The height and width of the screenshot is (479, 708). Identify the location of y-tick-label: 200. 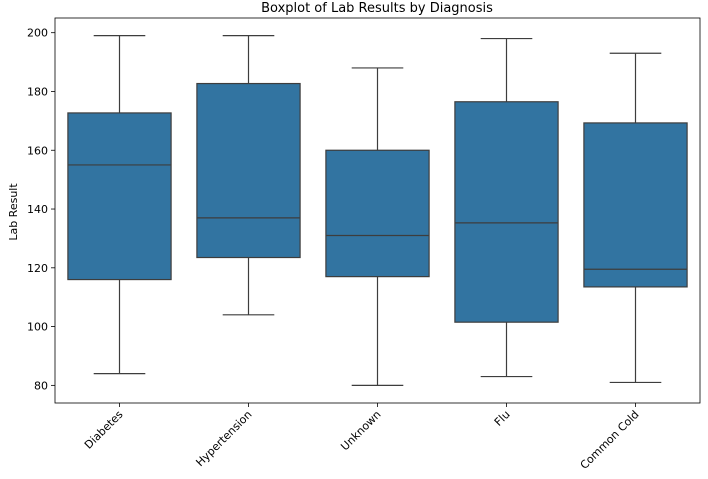
(37, 33).